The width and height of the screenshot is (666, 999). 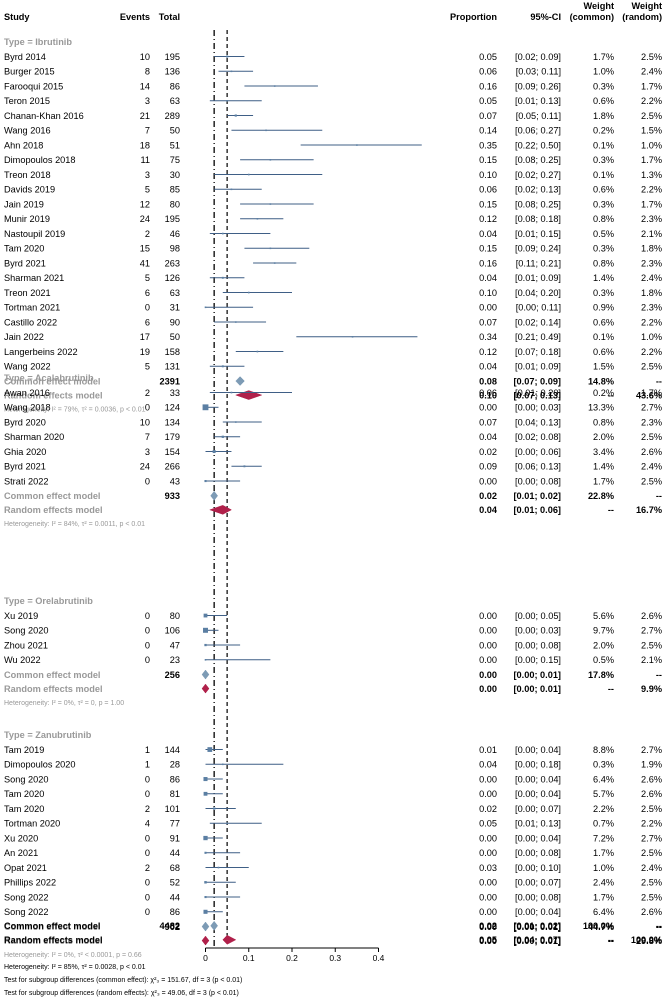 What do you see at coordinates (41, 352) in the screenshot?
I see `study-label: Langerbeins 2022` at bounding box center [41, 352].